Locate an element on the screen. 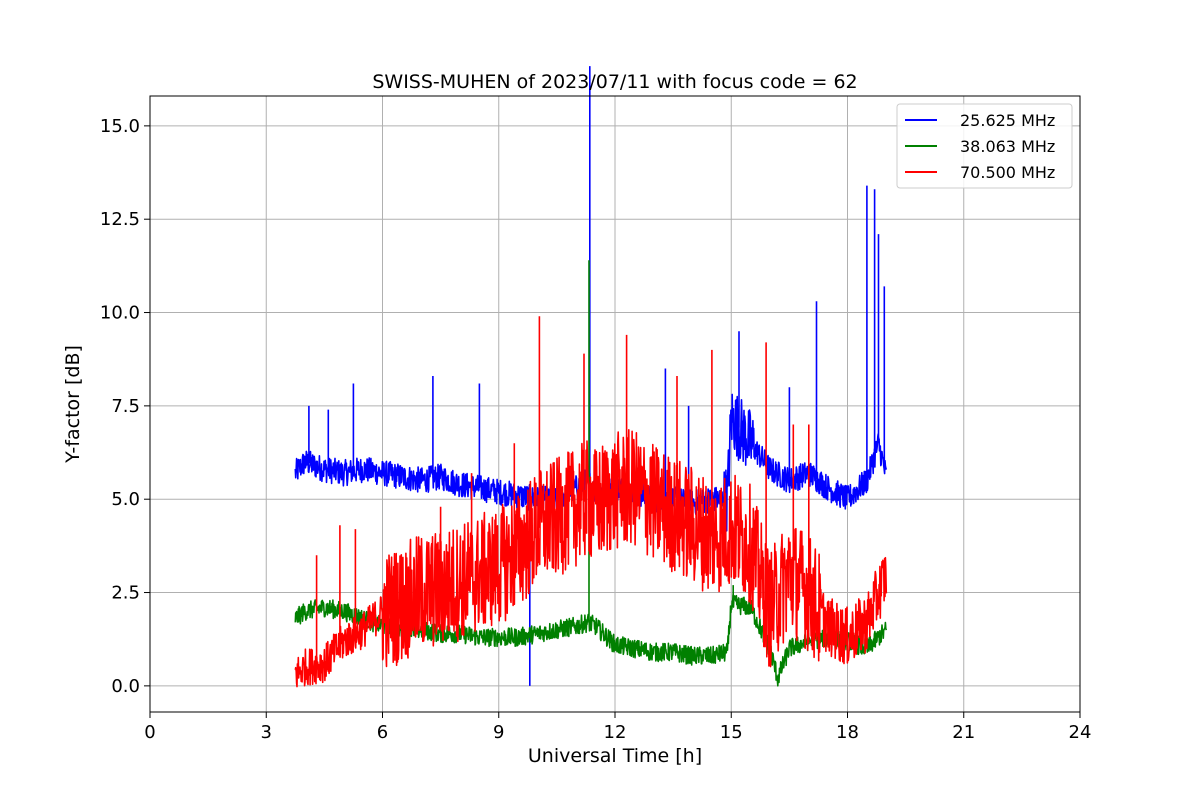 This screenshot has height=800, width=1200. x-tick-label: 6 is located at coordinates (382, 732).